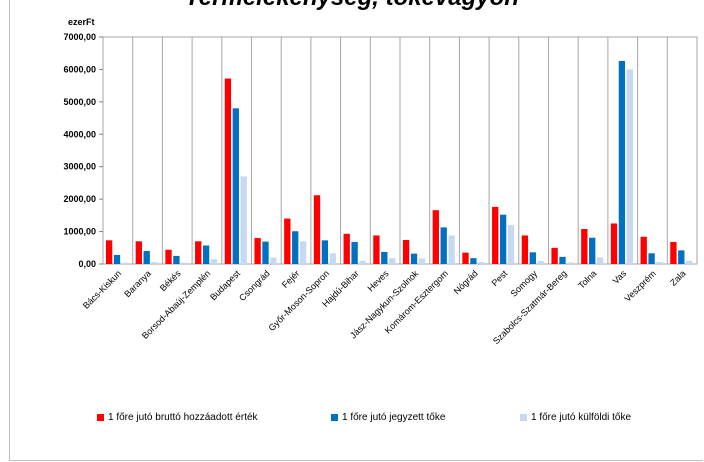 This screenshot has width=704, height=462. What do you see at coordinates (79, 37) in the screenshot?
I see `y-tick-label: 7000,00` at bounding box center [79, 37].